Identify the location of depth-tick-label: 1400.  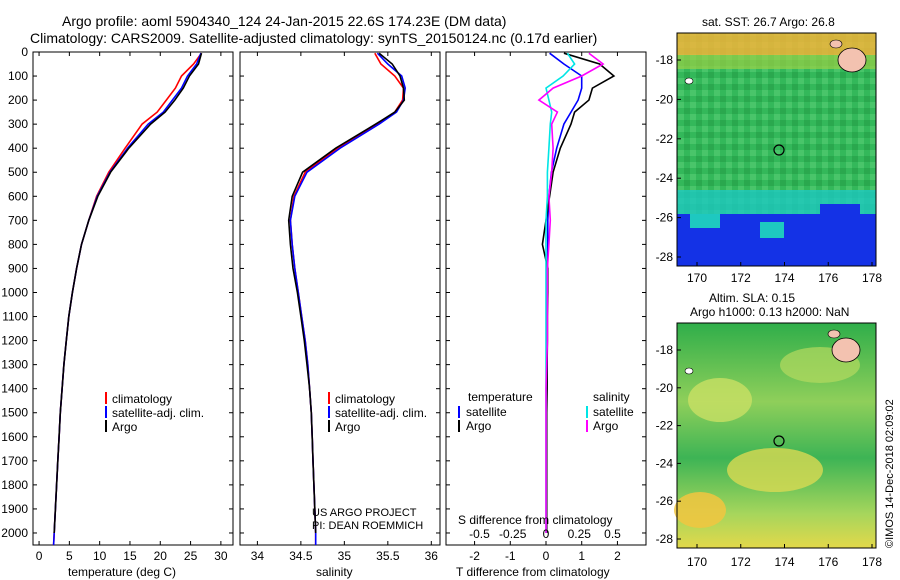
(14, 389).